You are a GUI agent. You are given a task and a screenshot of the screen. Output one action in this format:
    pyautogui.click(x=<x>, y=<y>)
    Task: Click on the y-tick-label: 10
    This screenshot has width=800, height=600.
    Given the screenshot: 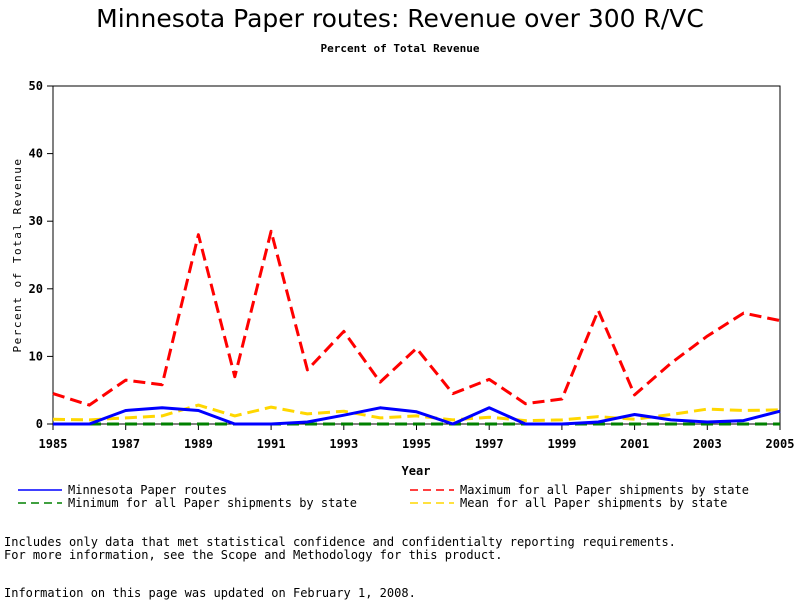 What is the action you would take?
    pyautogui.click(x=36, y=356)
    